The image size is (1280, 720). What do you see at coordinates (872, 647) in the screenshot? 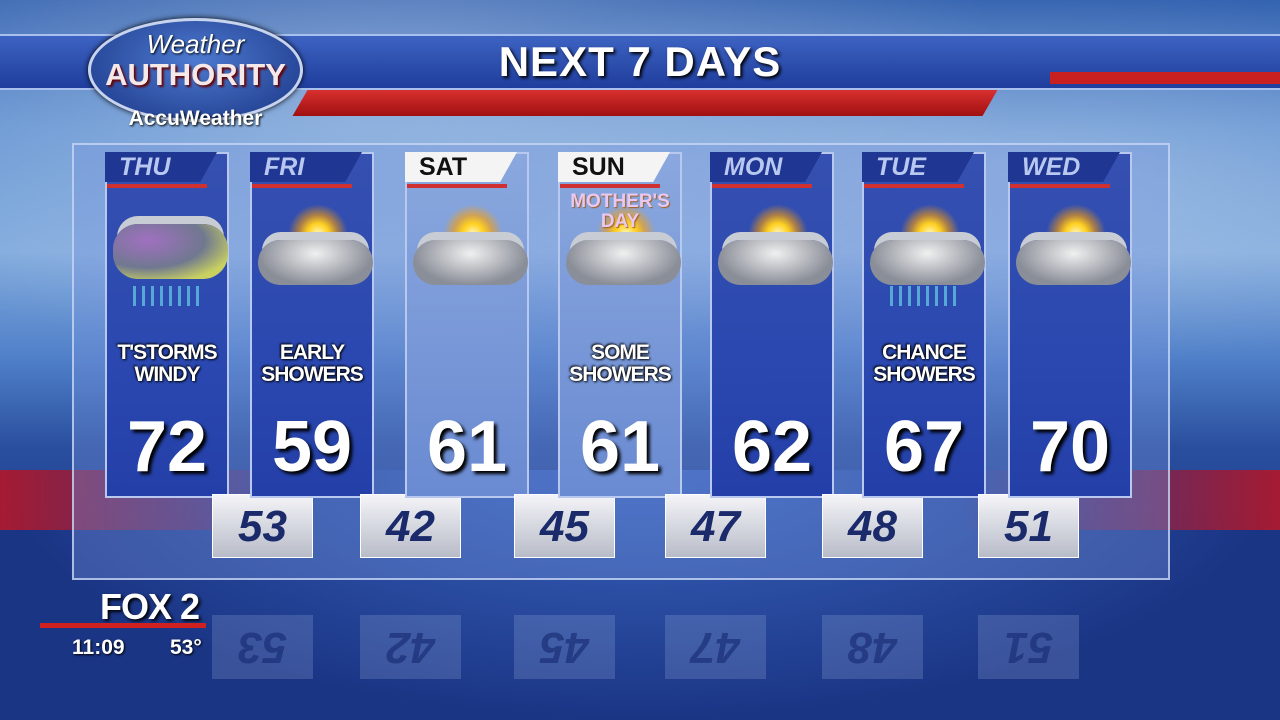
I see `low-temperature-reflection: 48` at bounding box center [872, 647].